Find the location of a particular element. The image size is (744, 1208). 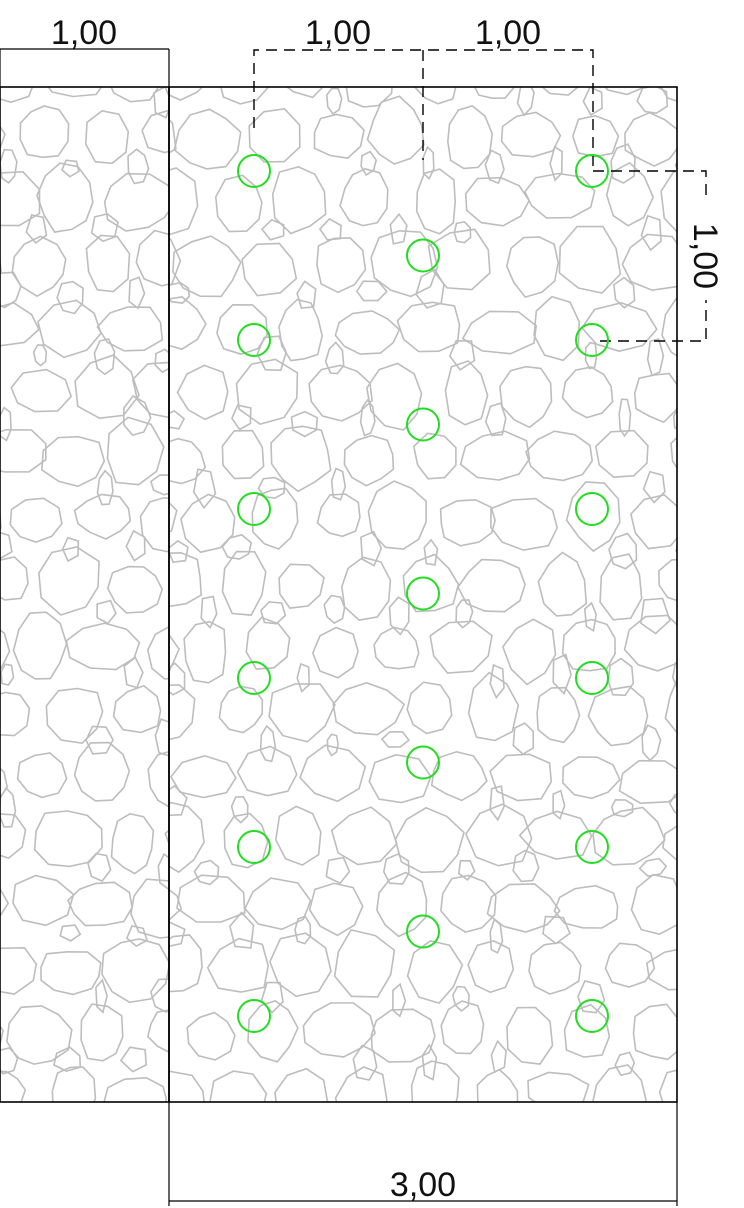

dimension-bottom-total: 3,00 is located at coordinates (423, 1154).